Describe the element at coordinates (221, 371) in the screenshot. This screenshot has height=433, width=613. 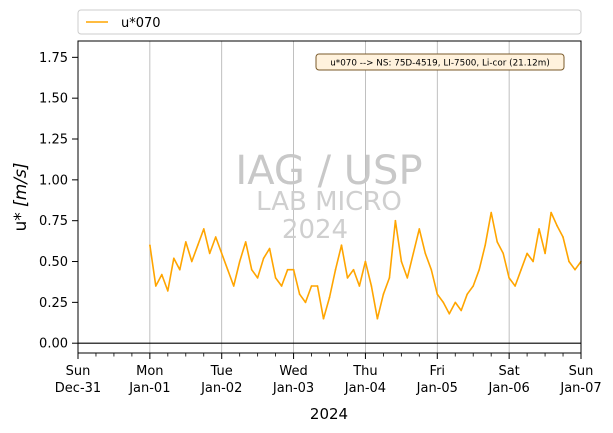
I see `x-tick-day: Tue` at that location.